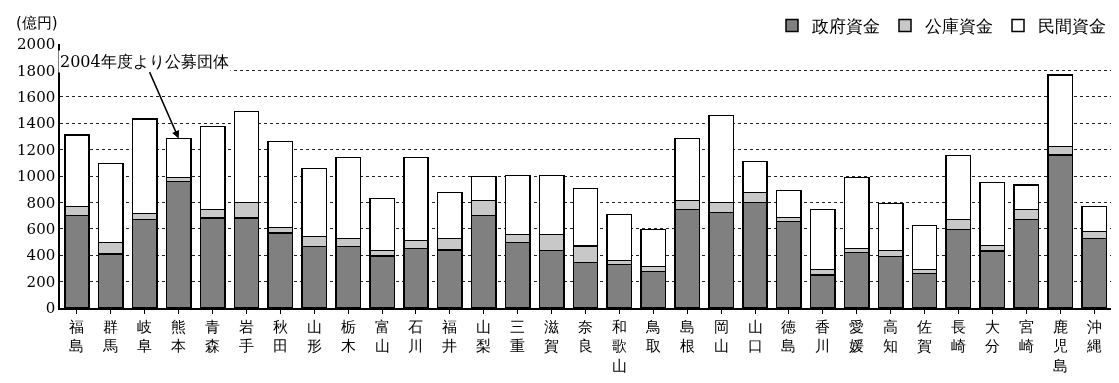 This screenshot has width=1119, height=383. I want to click on y-tick-label: 200, so click(41, 281).